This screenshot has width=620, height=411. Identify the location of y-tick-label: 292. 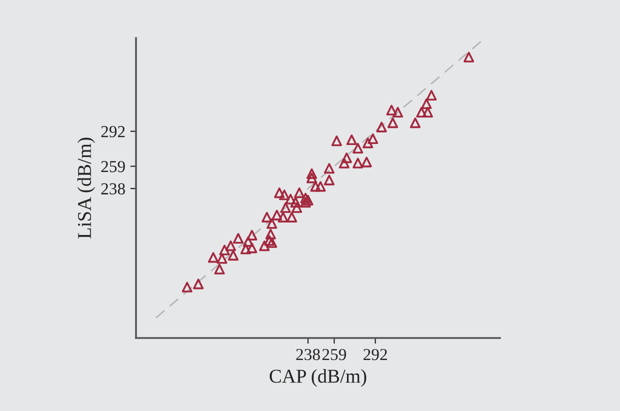
(113, 132).